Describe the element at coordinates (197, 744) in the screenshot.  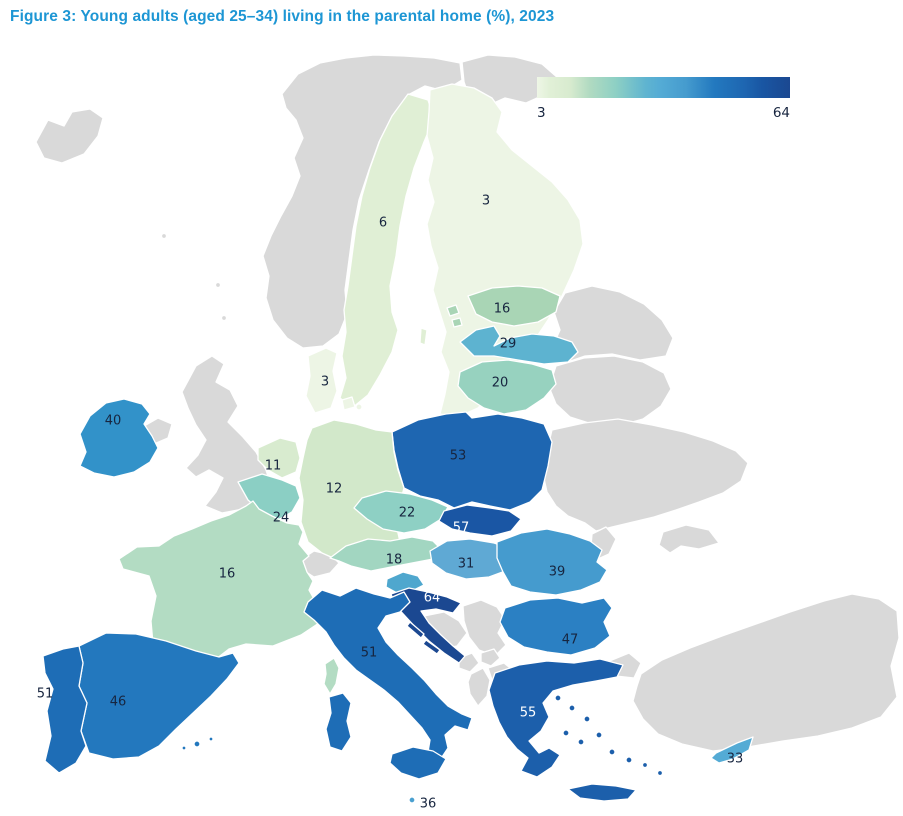
I see `island-mallorca` at that location.